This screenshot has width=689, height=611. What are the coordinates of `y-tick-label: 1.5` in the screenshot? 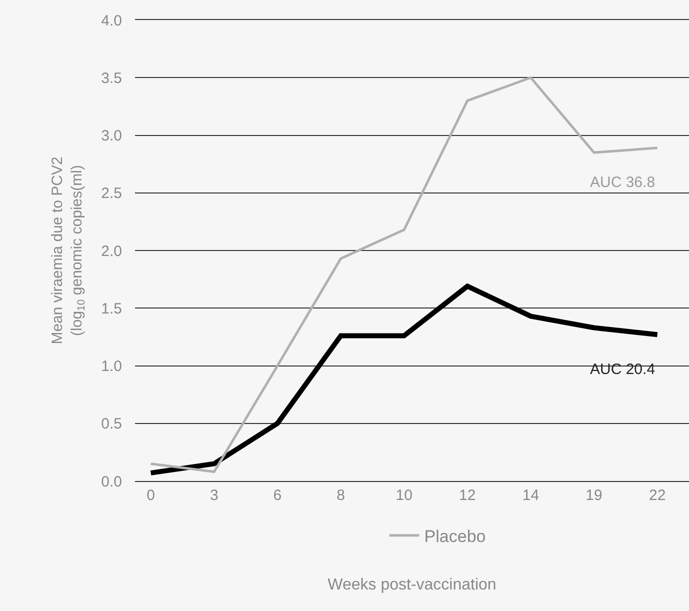 It's located at (111, 309).